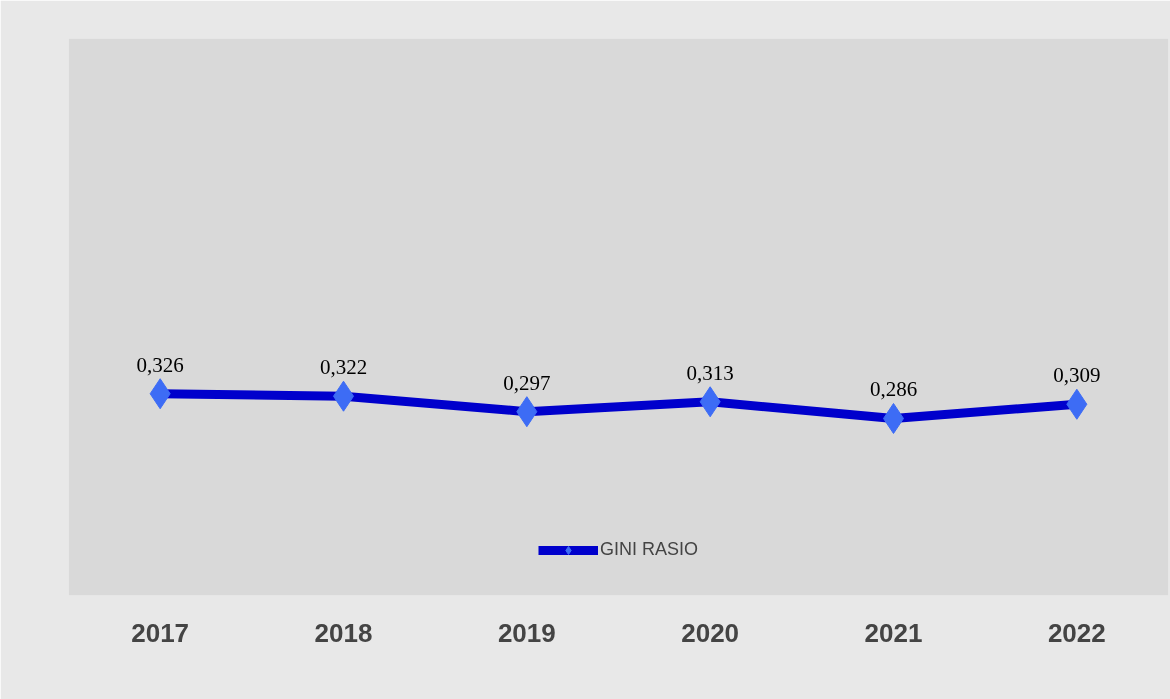 The image size is (1170, 699). Describe the element at coordinates (1077, 375) in the screenshot. I see `data-label: 0,309` at that location.